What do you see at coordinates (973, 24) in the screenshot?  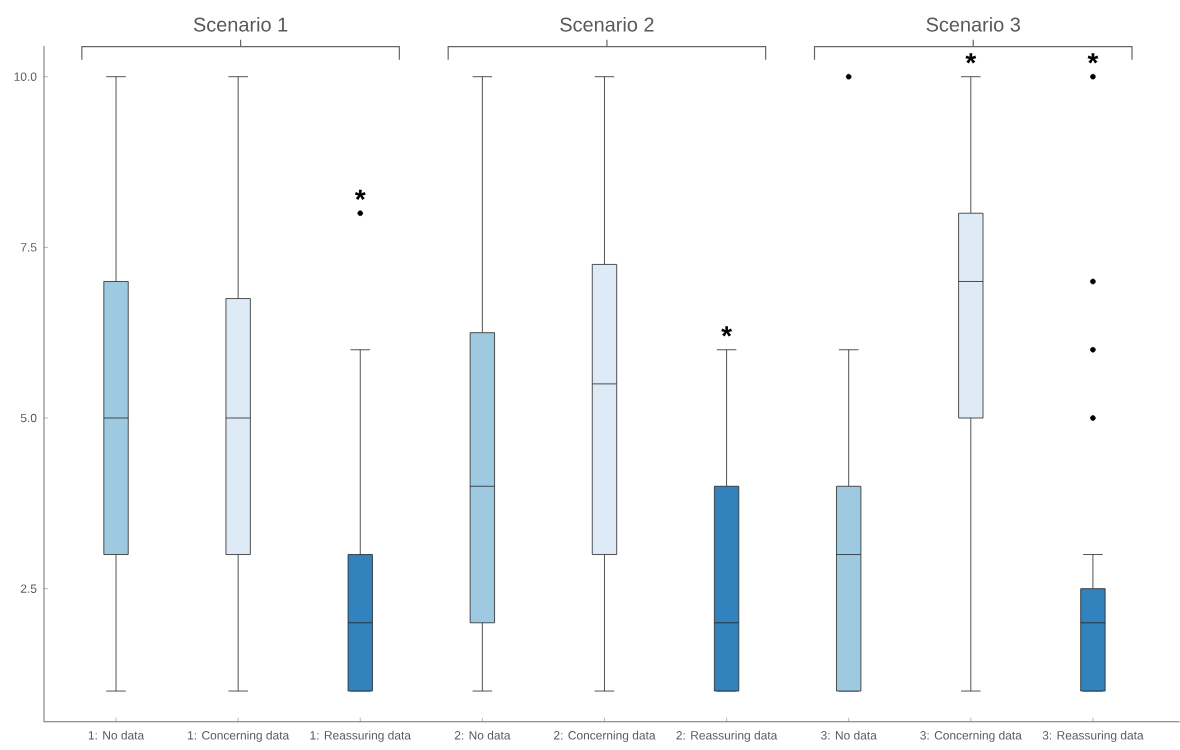 I see `text: Scenario 3` at bounding box center [973, 24].